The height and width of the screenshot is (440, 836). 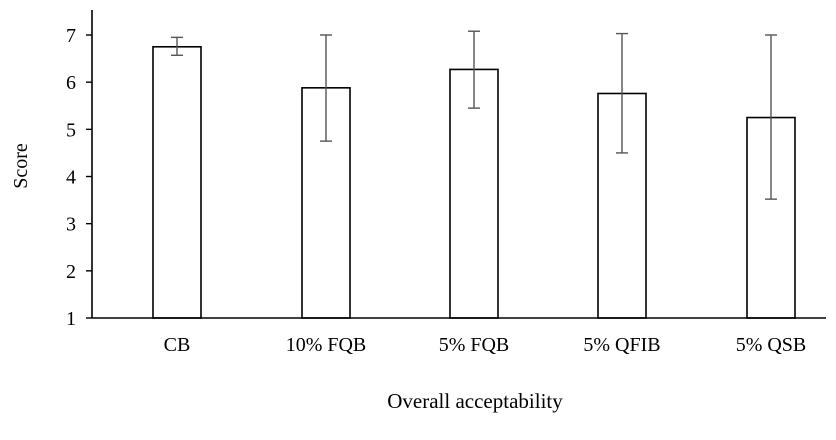 What do you see at coordinates (475, 401) in the screenshot?
I see `x-axis-title: Overall acceptability` at bounding box center [475, 401].